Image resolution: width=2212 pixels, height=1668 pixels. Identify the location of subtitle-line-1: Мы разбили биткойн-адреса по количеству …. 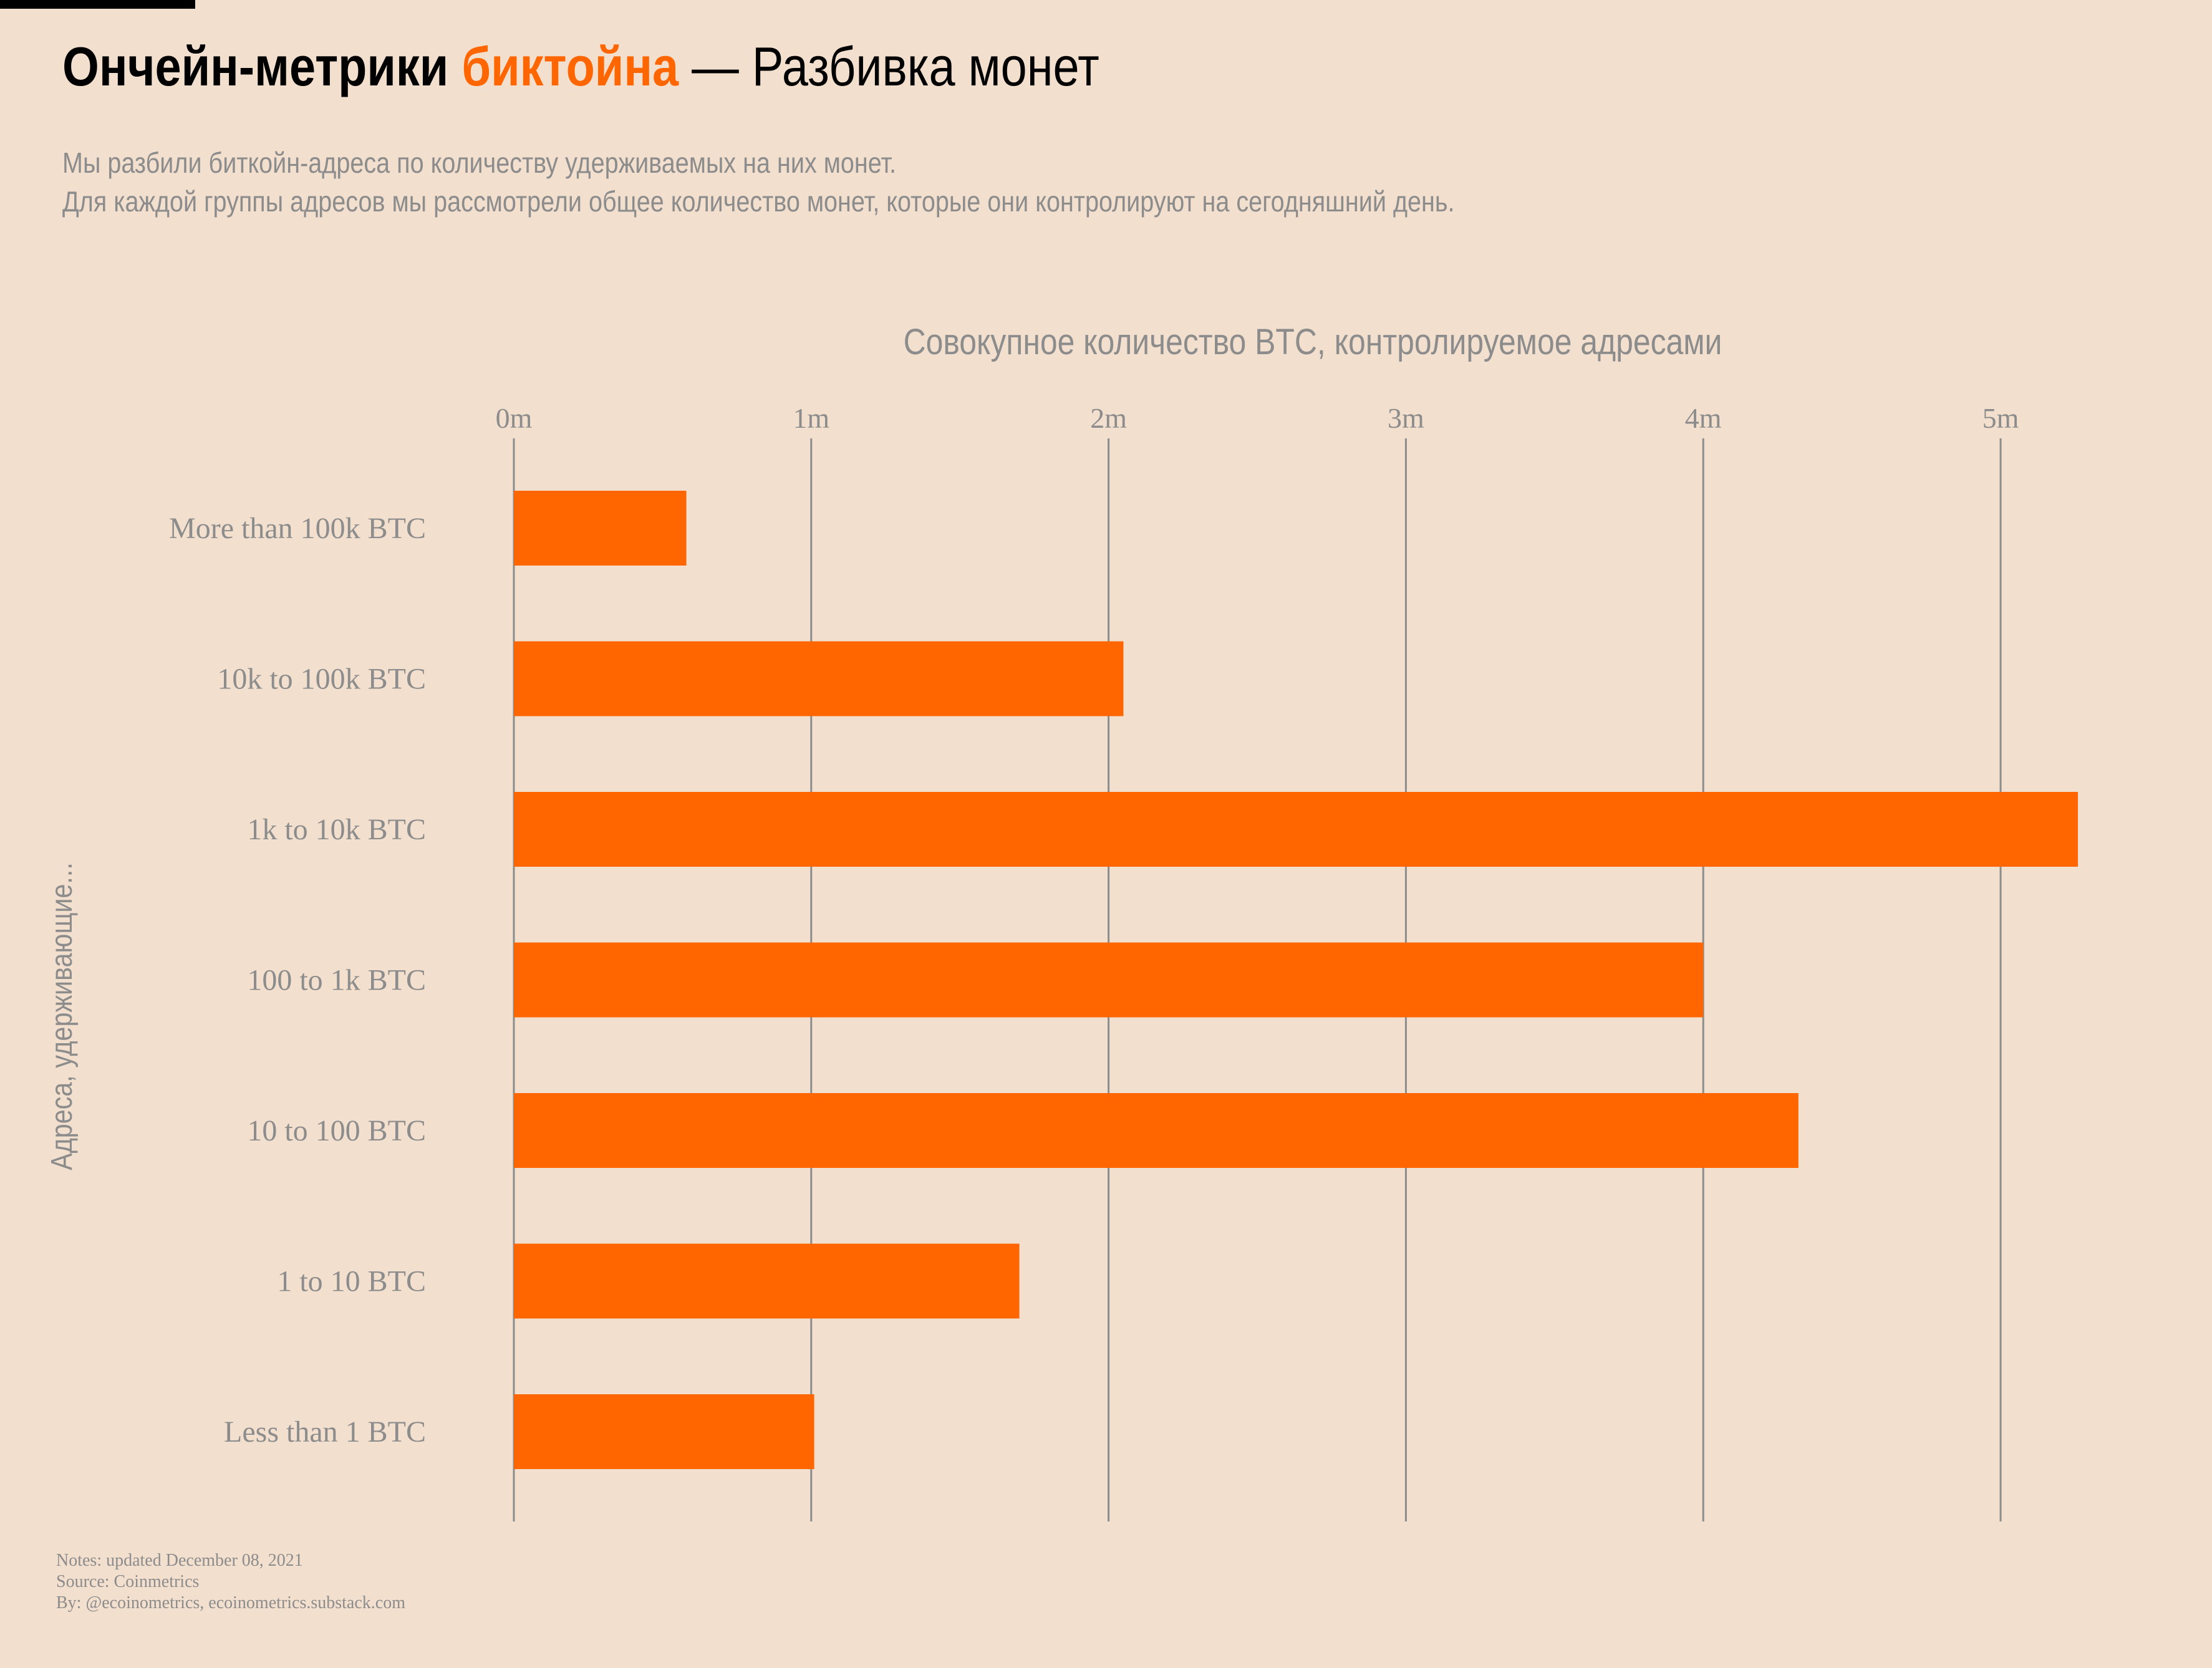
(479, 163).